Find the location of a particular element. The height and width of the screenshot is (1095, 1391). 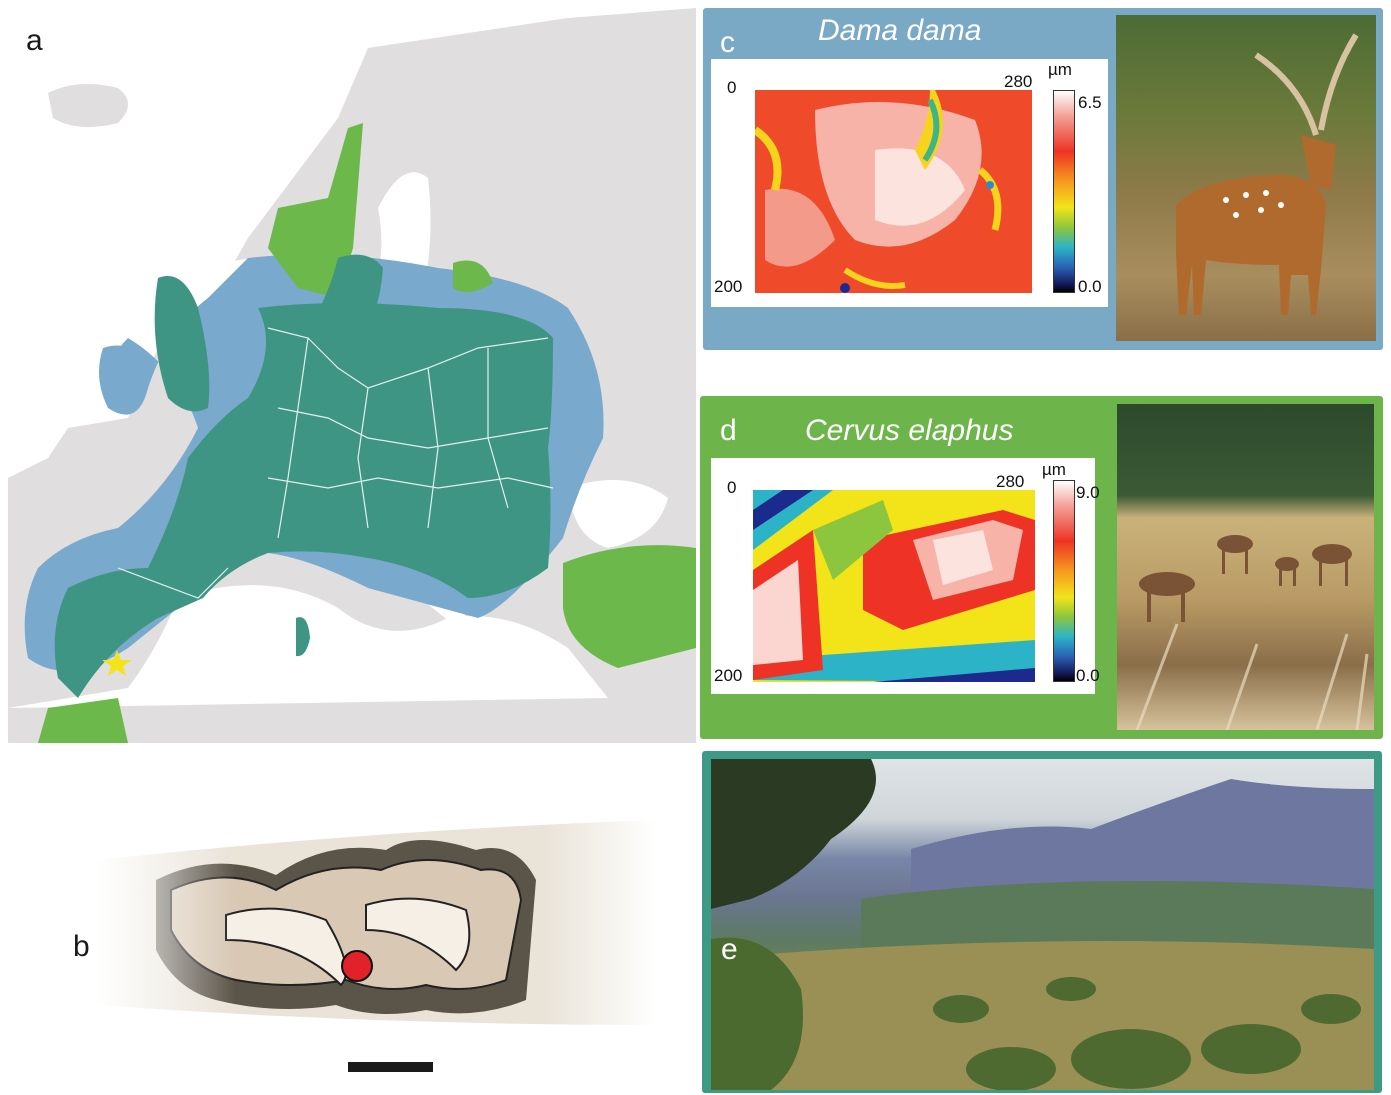

panel-b-letter: b is located at coordinates (81, 946).